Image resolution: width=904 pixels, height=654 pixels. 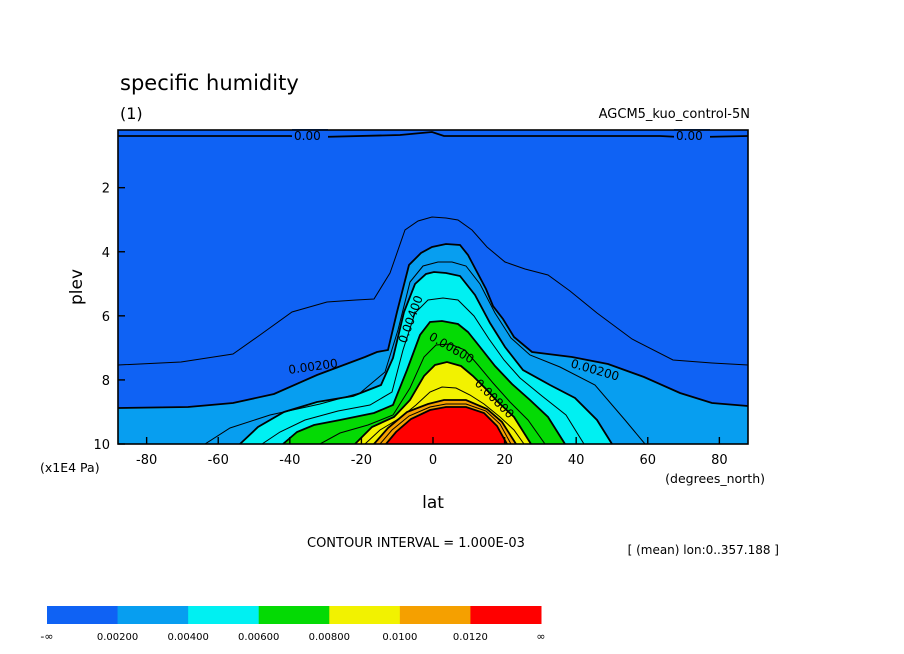 I want to click on colorbar-label: 0.00600, so click(x=258, y=637).